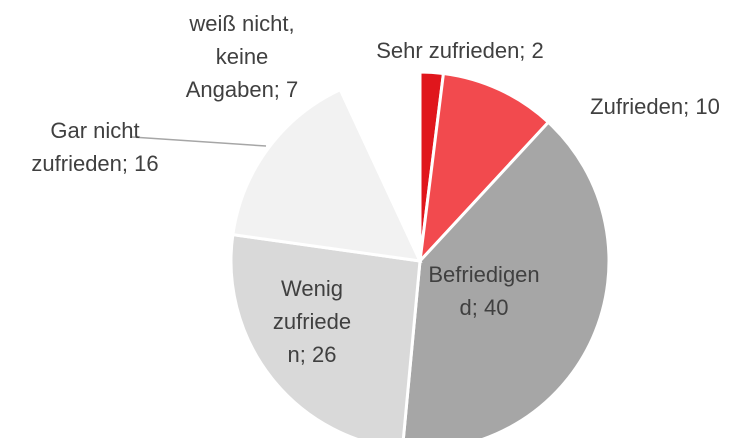 This screenshot has height=438, width=743. What do you see at coordinates (241, 23) in the screenshot?
I see `data-label: weiß nicht,` at bounding box center [241, 23].